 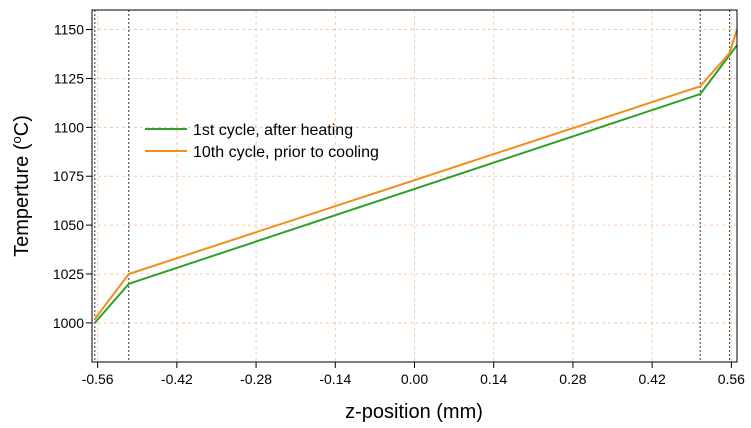 What do you see at coordinates (177, 379) in the screenshot?
I see `x-tick-label: -0.42` at bounding box center [177, 379].